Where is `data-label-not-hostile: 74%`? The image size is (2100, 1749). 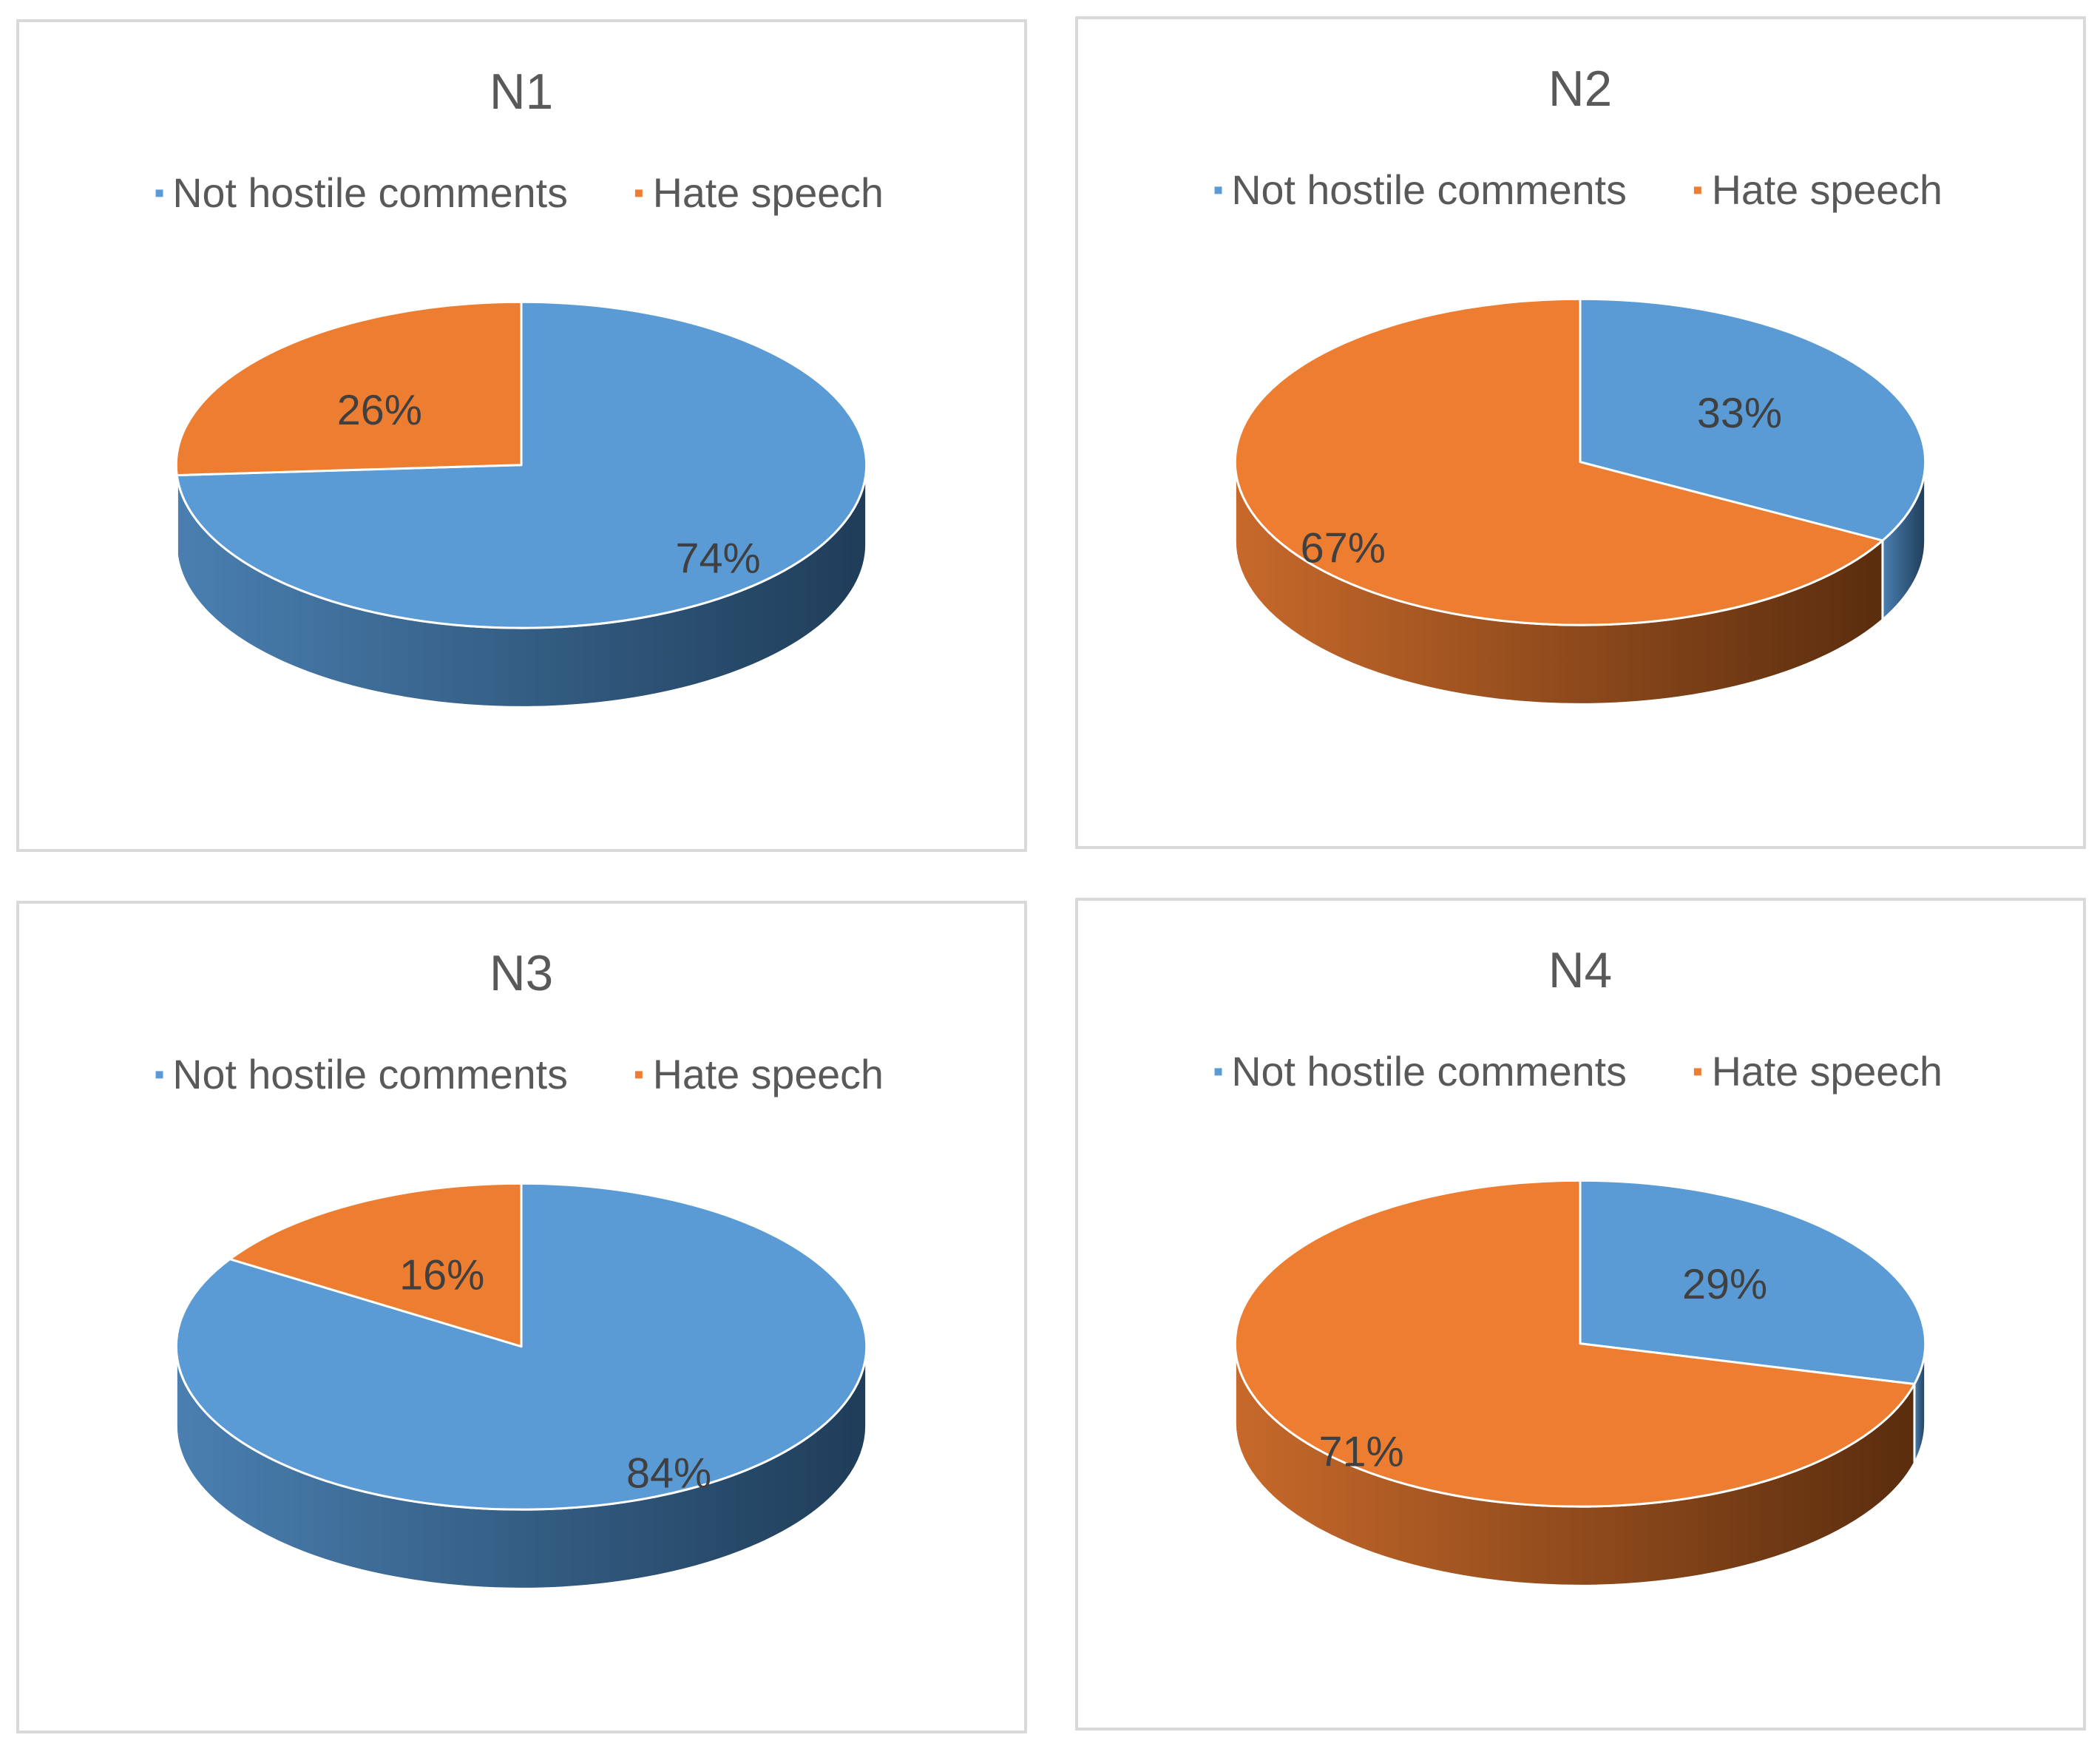
data-label-not-hostile: 74% is located at coordinates (717, 559).